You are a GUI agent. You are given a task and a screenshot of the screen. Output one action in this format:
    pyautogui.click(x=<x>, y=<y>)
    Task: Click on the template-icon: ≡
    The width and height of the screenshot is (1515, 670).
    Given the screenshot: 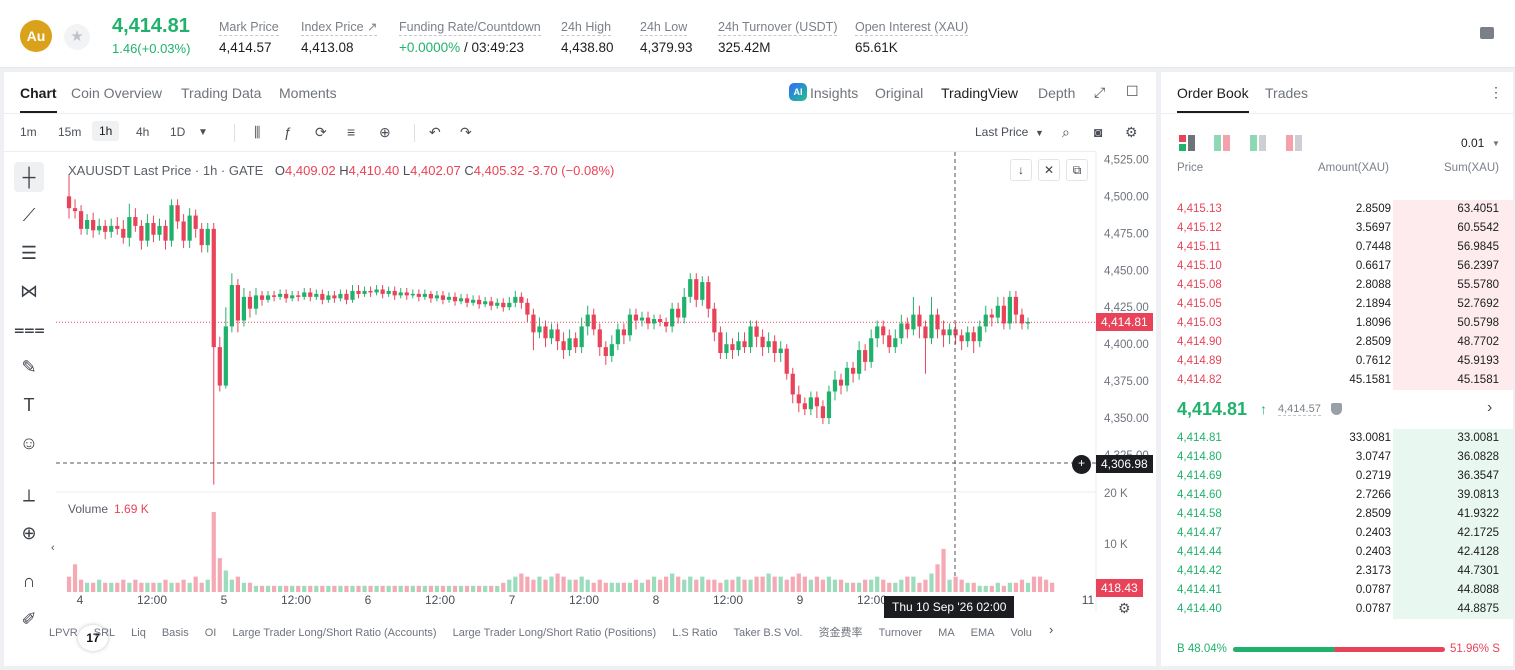 What is the action you would take?
    pyautogui.click(x=351, y=132)
    